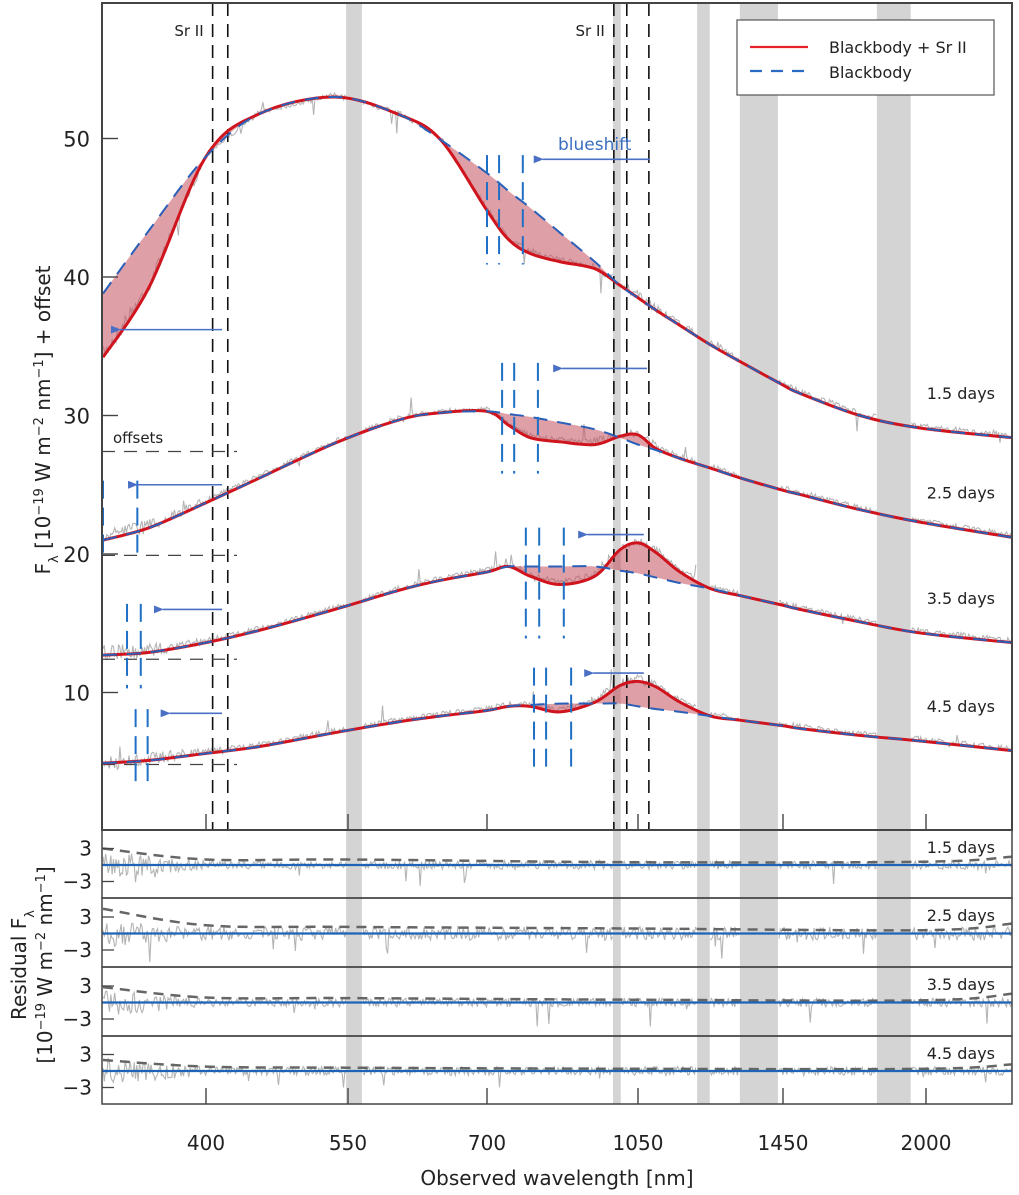  I want to click on residual-epoch-label: 3.5 days, so click(961, 984).